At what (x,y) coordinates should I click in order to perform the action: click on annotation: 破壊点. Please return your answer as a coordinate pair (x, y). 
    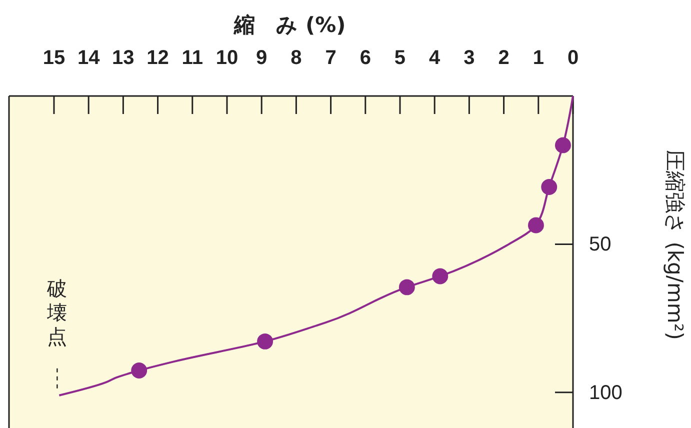
    Looking at the image, I should click on (57, 312).